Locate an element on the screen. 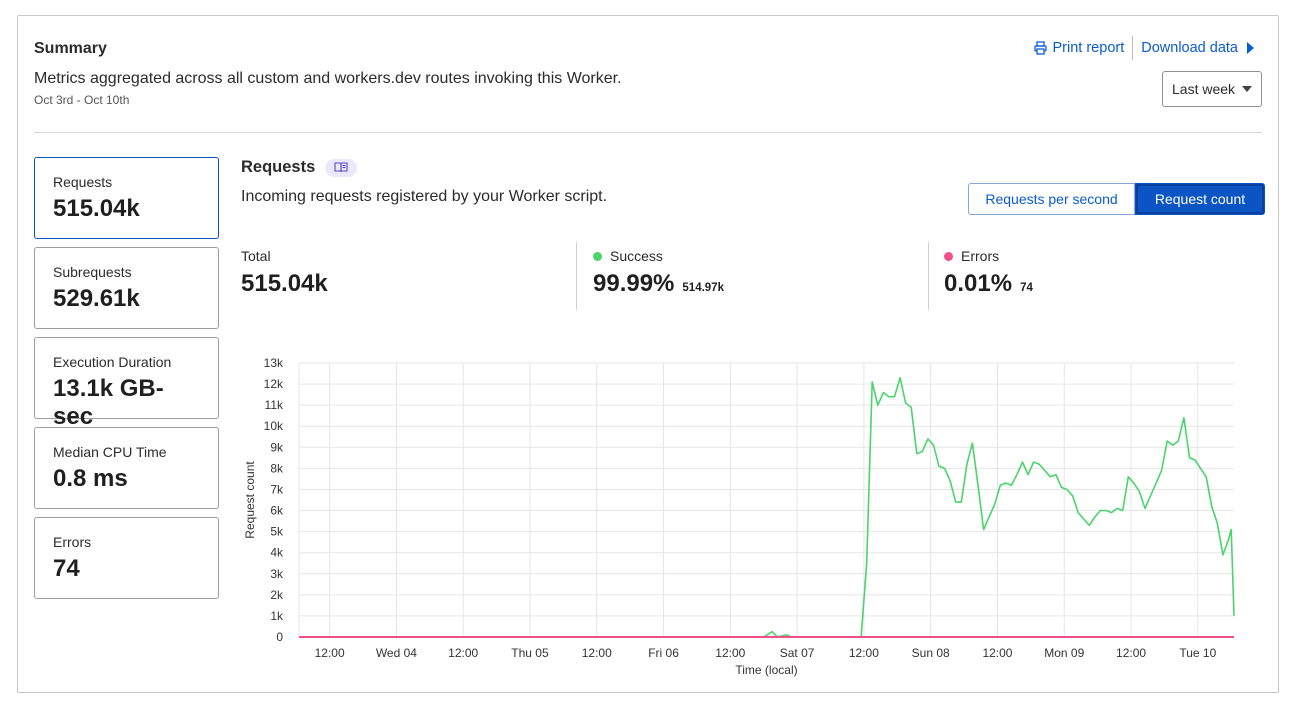 This screenshot has height=706, width=1297. x-tick-label: Wed 04 is located at coordinates (396, 653).